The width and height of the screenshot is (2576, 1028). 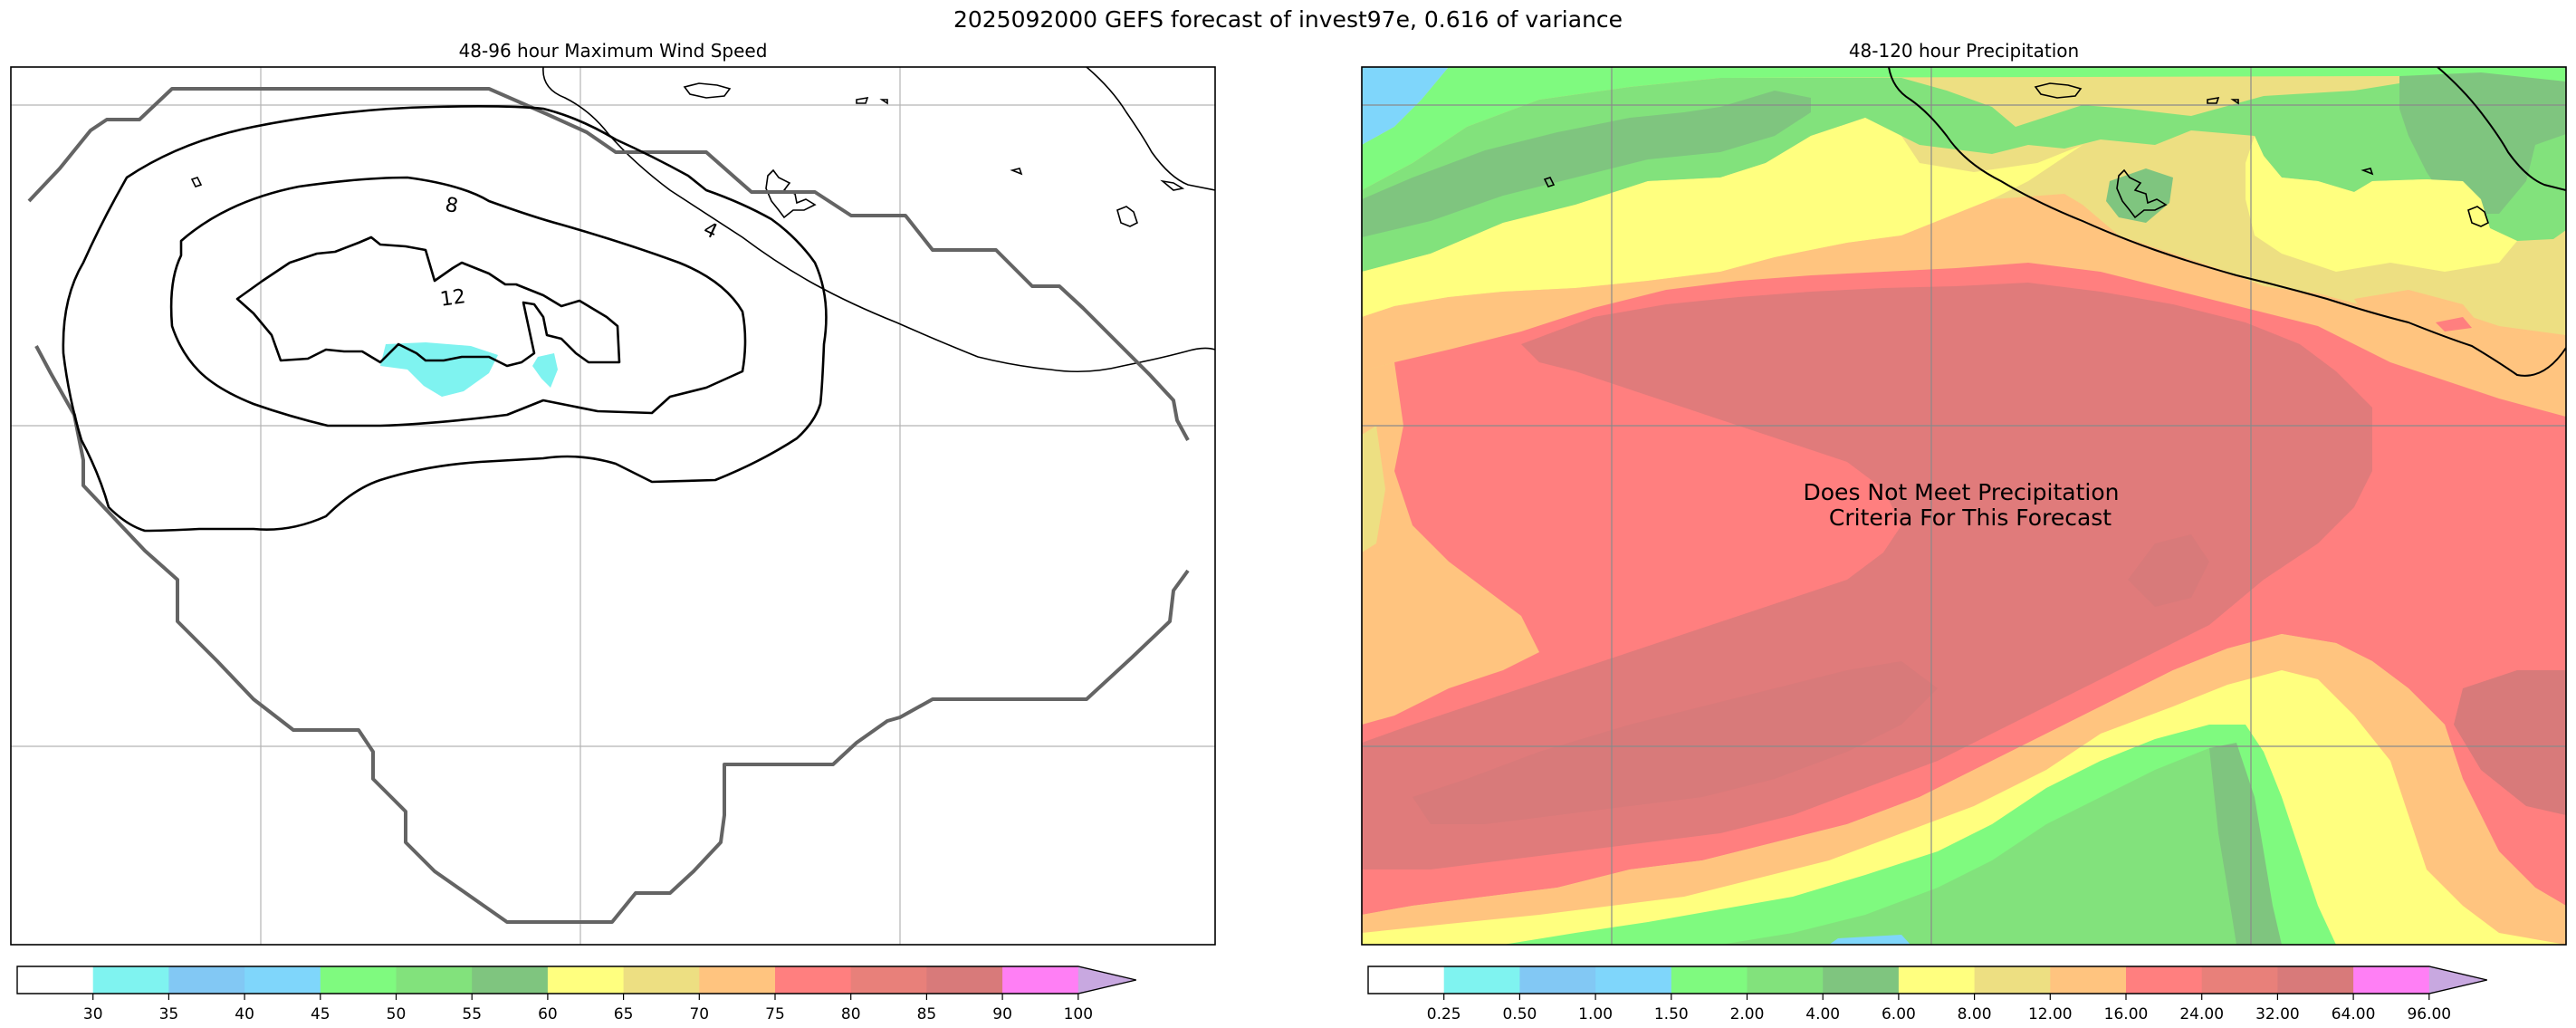 What do you see at coordinates (1519, 1014) in the screenshot?
I see `precip-colorbar-tick-label: 0.50` at bounding box center [1519, 1014].